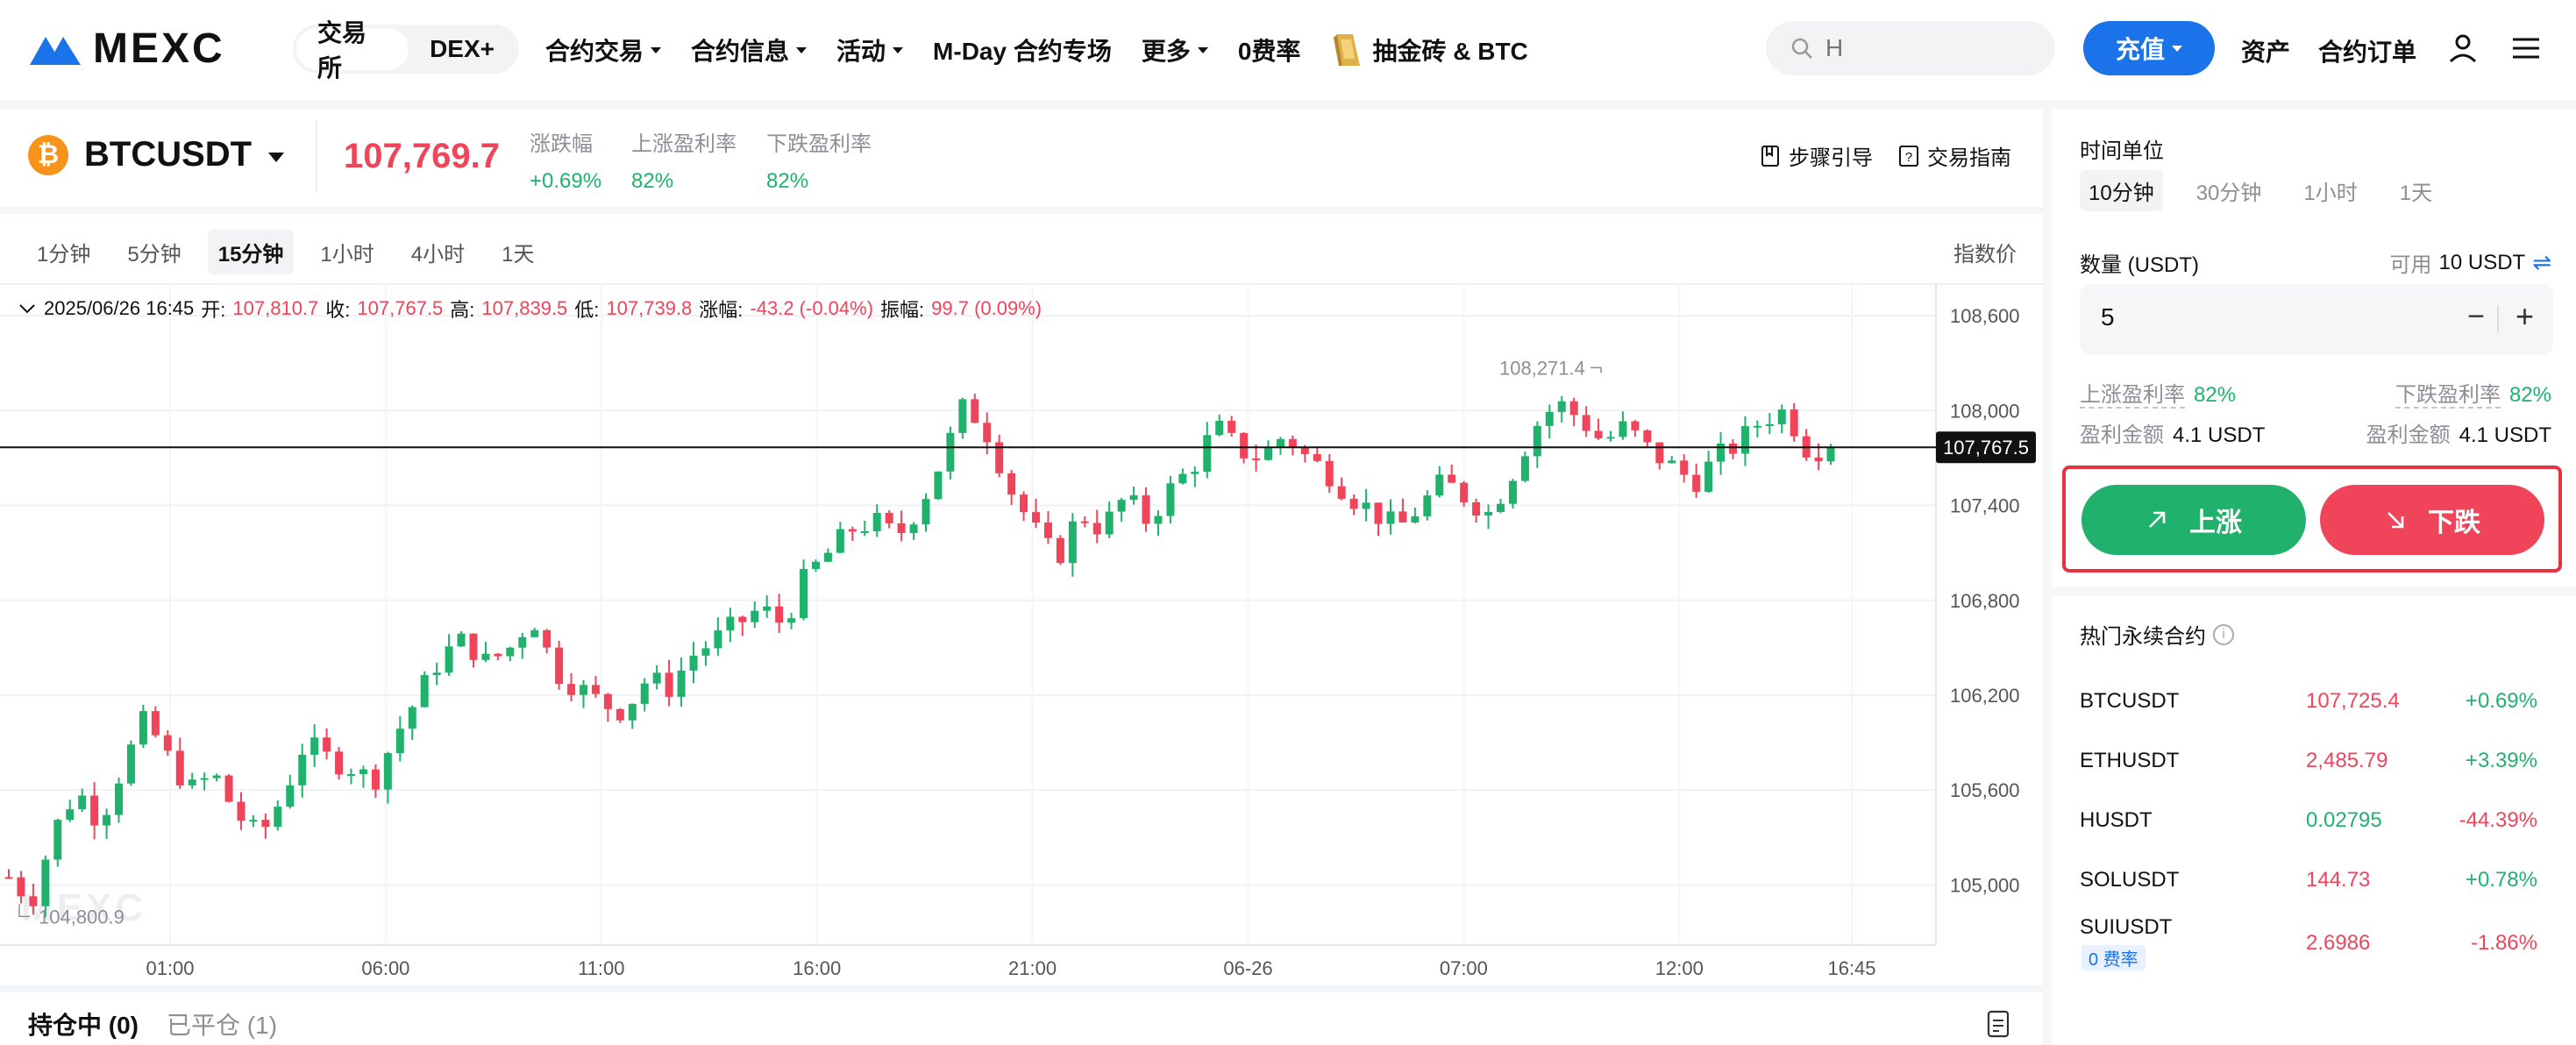 The height and width of the screenshot is (1045, 2576). What do you see at coordinates (1998, 1024) in the screenshot?
I see `document-icon` at bounding box center [1998, 1024].